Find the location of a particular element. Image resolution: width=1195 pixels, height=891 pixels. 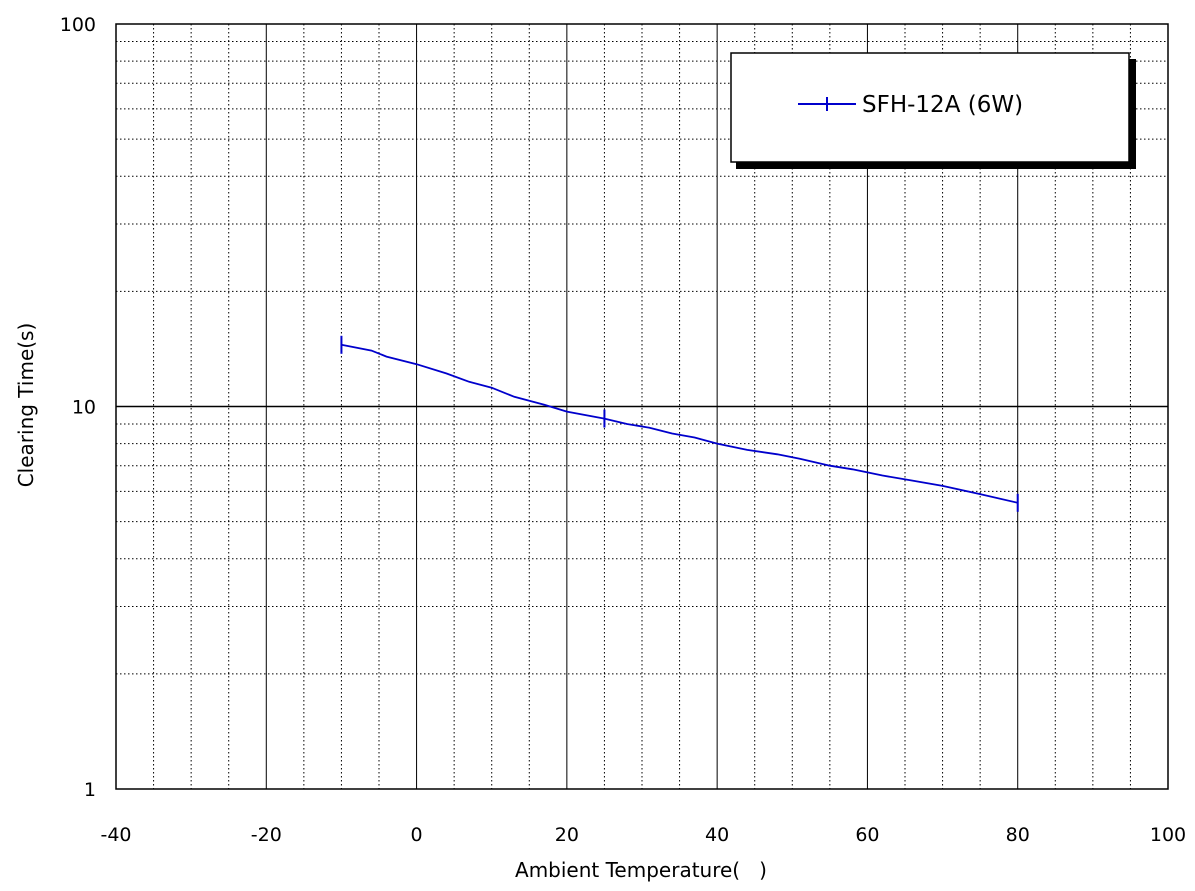

x-axis-ticks: -40 -20 0 20 40 60 80 100 is located at coordinates (643, 835).